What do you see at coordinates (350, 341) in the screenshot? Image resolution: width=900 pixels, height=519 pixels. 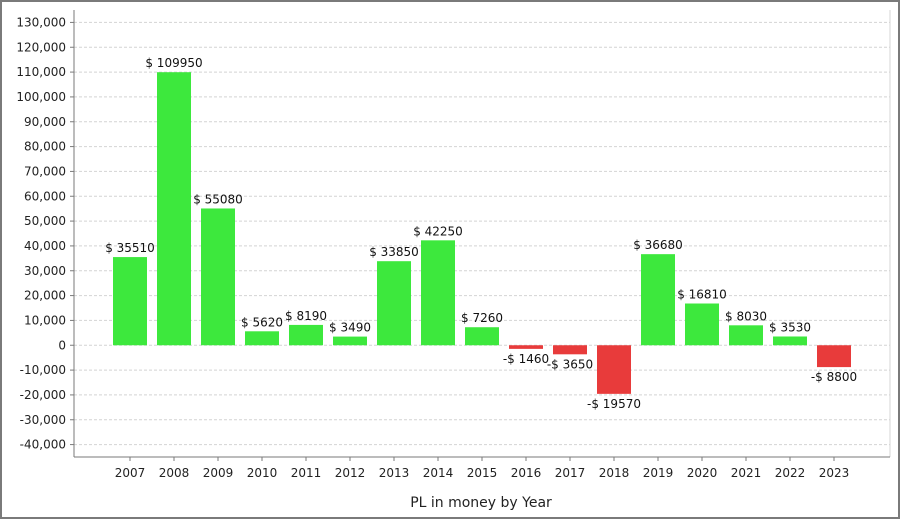 I see `bar-2012` at bounding box center [350, 341].